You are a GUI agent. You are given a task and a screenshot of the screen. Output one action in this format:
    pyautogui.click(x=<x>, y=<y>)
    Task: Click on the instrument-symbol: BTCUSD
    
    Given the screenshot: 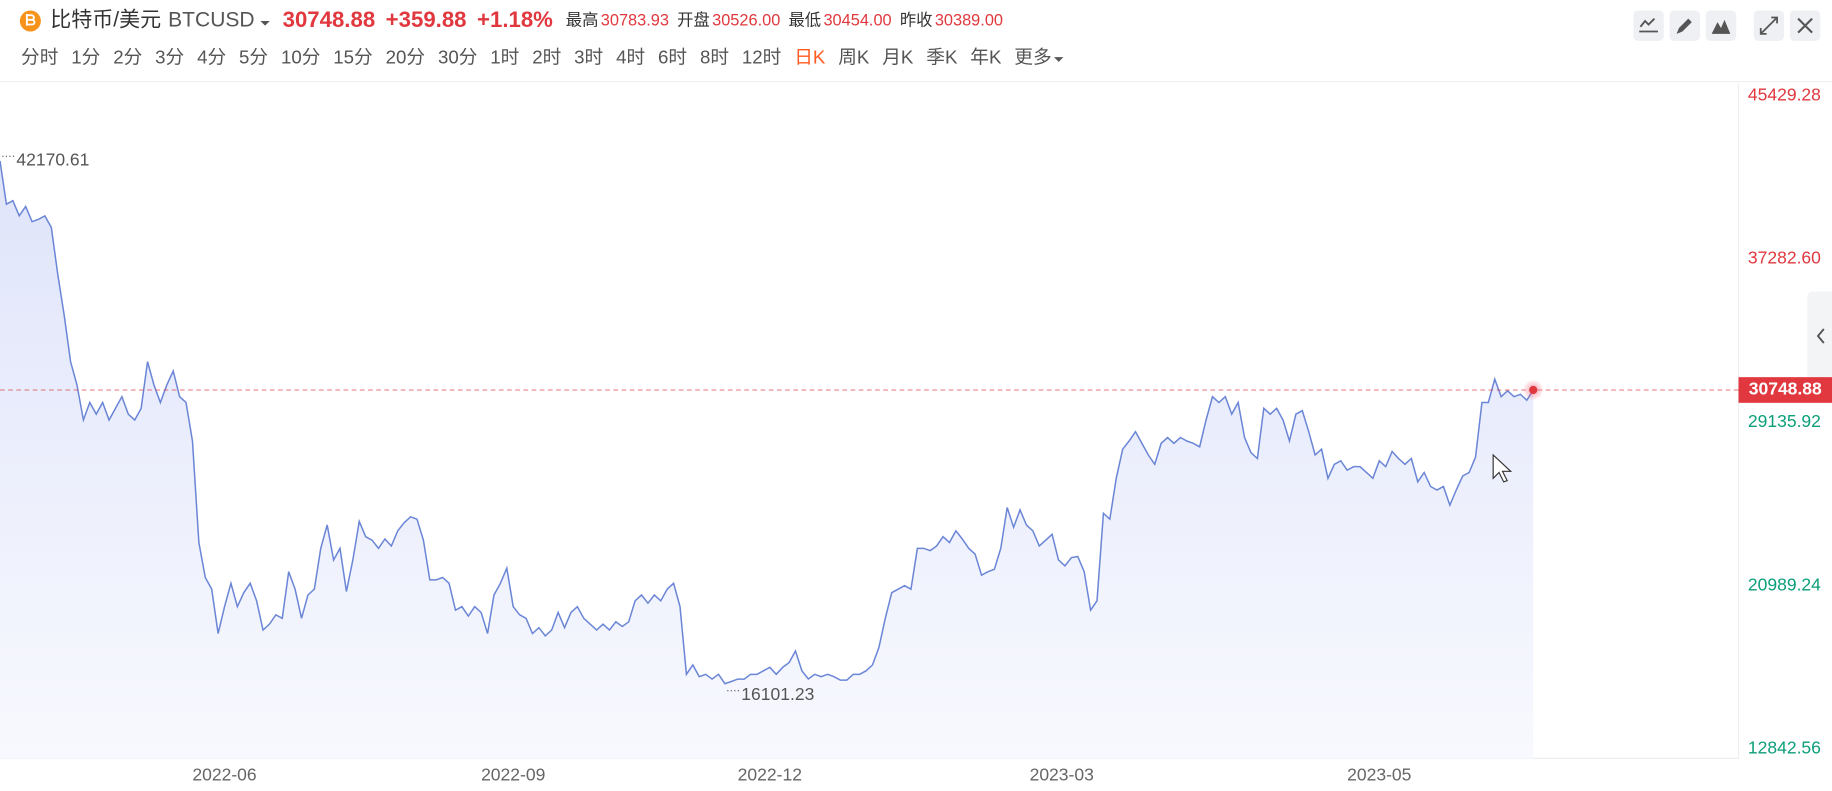 What is the action you would take?
    pyautogui.click(x=211, y=20)
    